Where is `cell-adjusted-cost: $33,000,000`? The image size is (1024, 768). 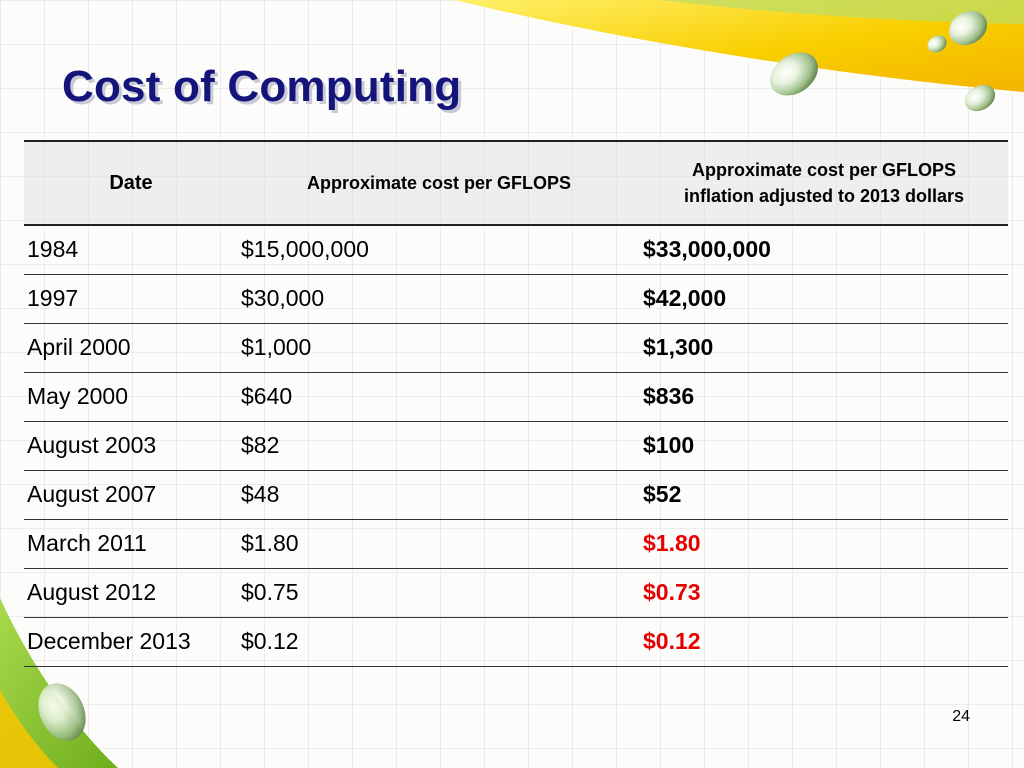 cell-adjusted-cost: $33,000,000 is located at coordinates (824, 250).